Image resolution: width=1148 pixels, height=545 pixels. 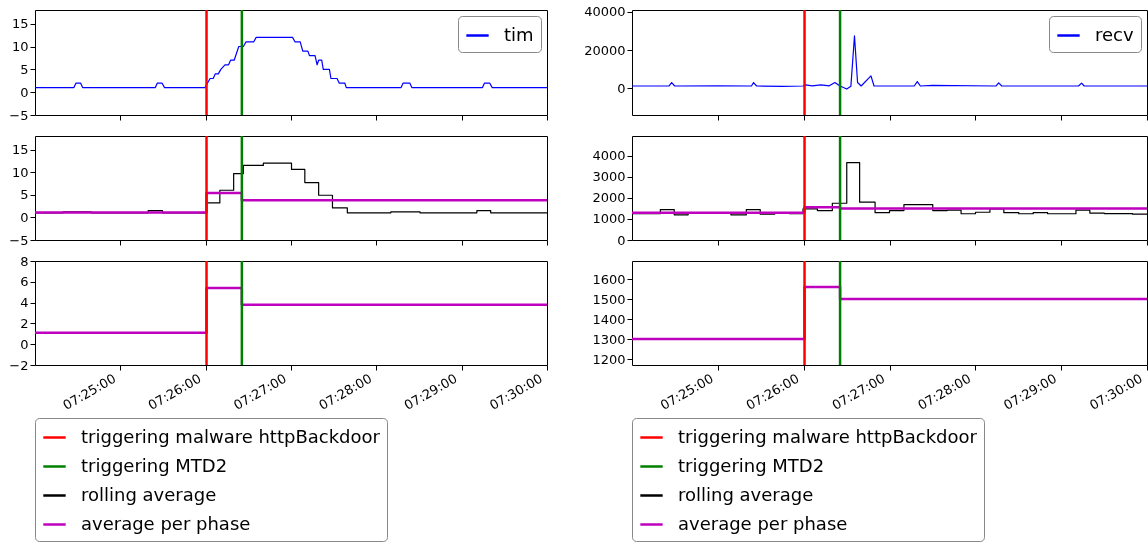 What do you see at coordinates (609, 319) in the screenshot?
I see `y-tick-label: 1400` at bounding box center [609, 319].